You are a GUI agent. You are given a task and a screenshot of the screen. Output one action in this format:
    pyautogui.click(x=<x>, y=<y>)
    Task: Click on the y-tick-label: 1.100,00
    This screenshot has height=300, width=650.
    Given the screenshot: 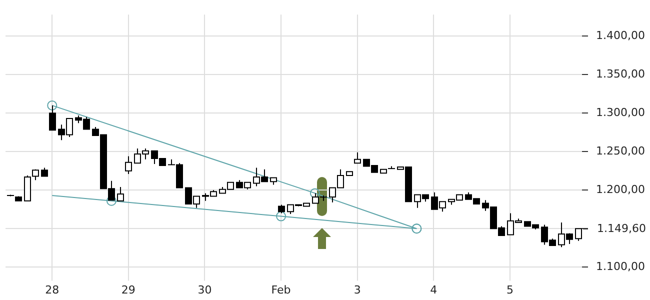 What is the action you would take?
    pyautogui.click(x=620, y=266)
    